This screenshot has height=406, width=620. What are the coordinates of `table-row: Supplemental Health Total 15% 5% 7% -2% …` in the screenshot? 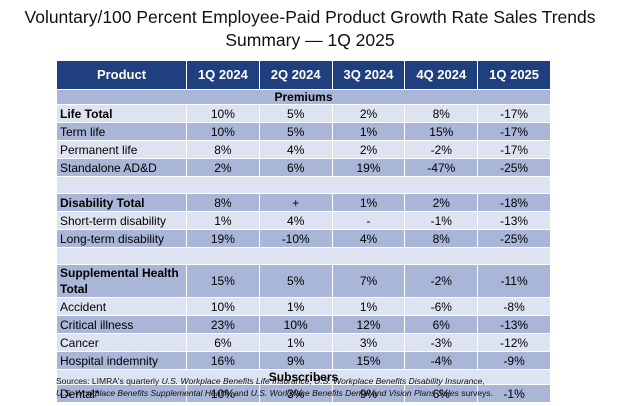 It's located at (303, 281).